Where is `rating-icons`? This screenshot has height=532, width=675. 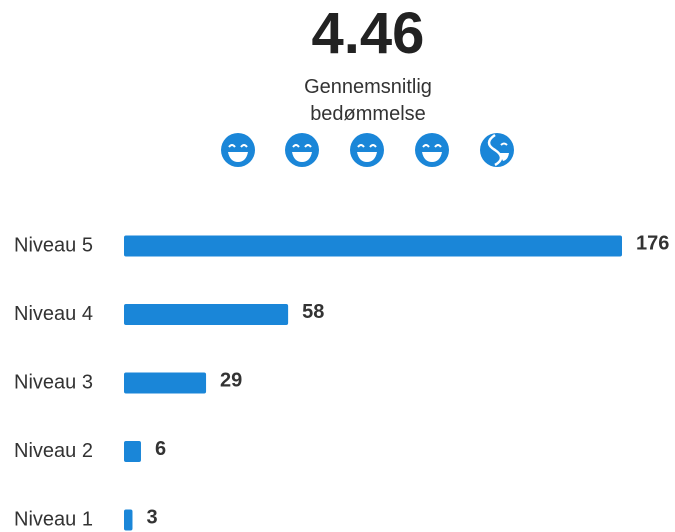
rating-icons is located at coordinates (367, 150).